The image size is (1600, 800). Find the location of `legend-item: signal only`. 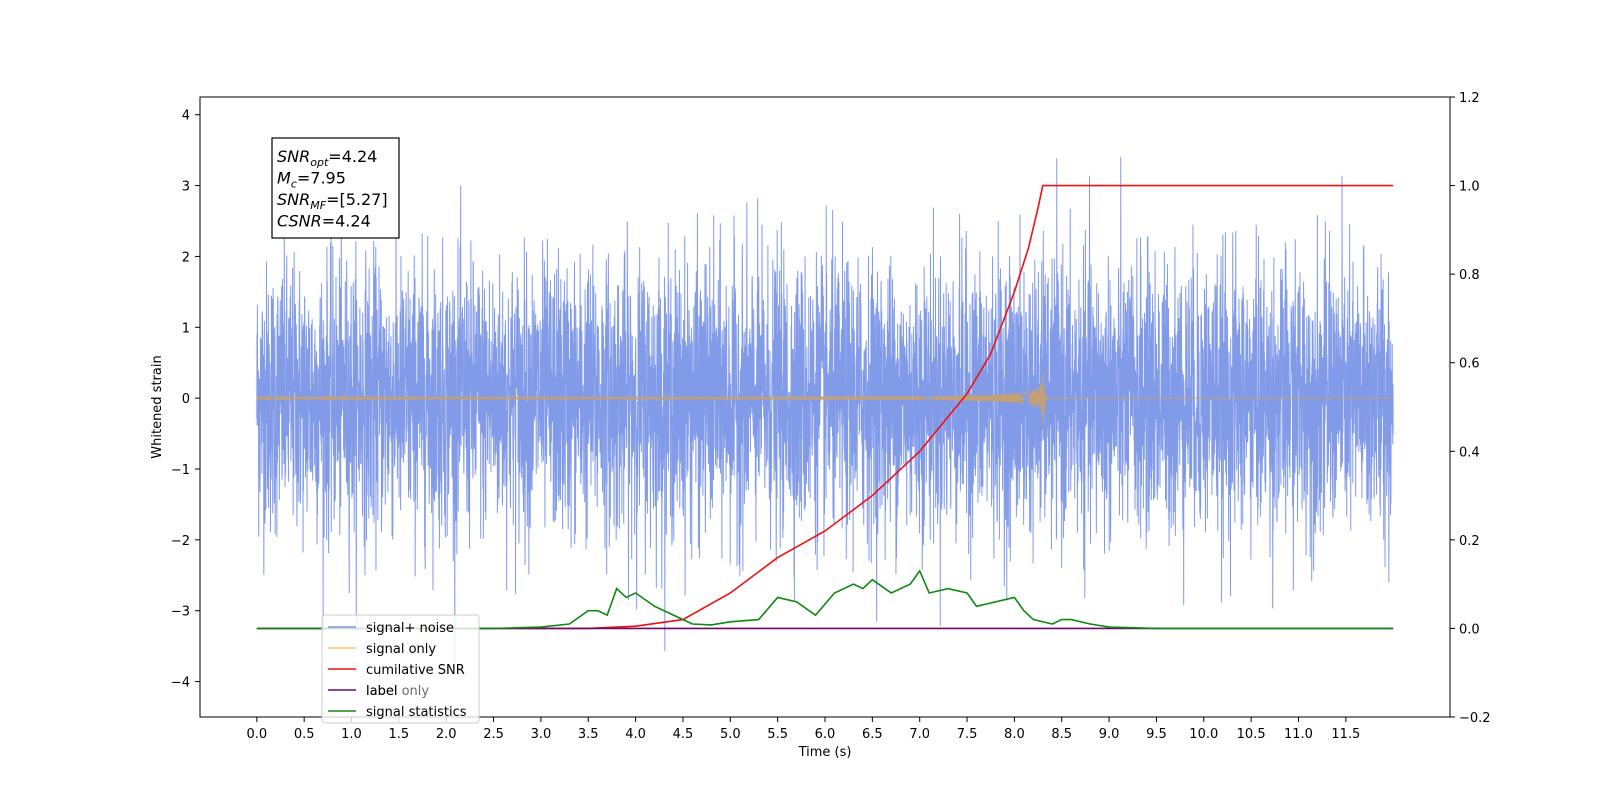

legend-item: signal only is located at coordinates (401, 649).